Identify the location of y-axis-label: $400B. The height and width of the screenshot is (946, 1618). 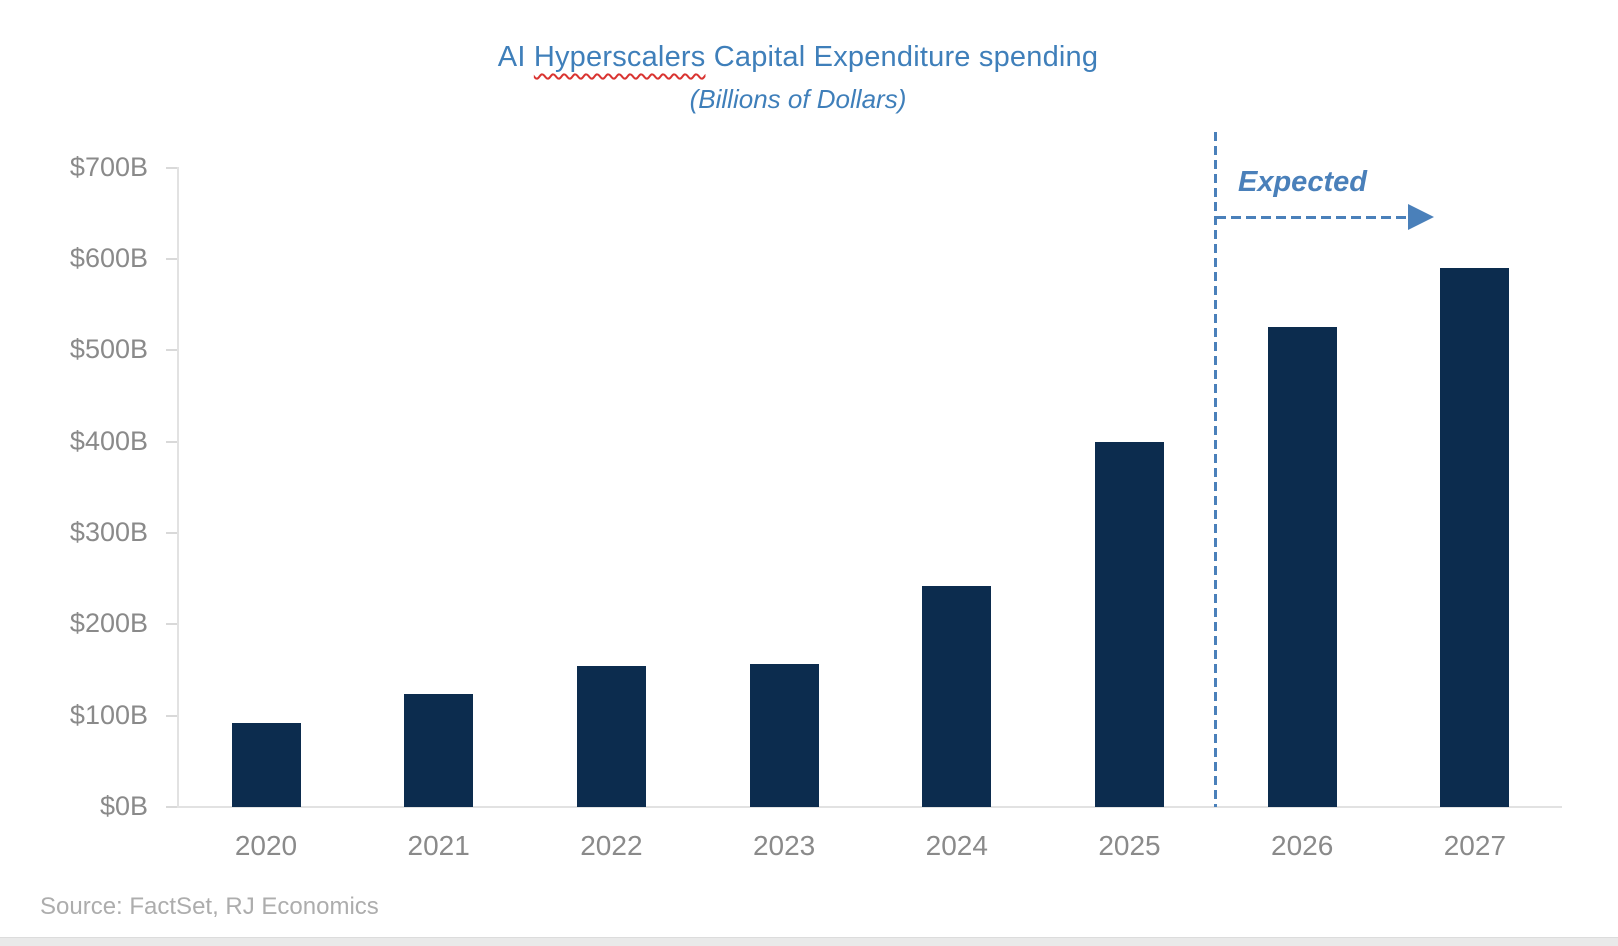
(108, 440).